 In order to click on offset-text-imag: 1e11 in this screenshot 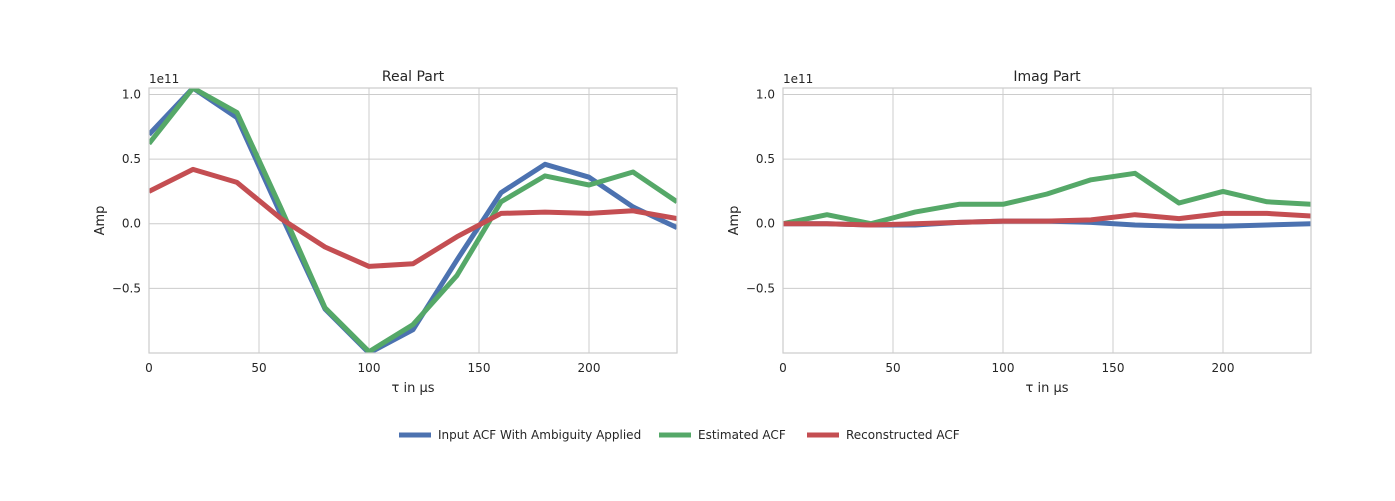, I will do `click(798, 79)`.